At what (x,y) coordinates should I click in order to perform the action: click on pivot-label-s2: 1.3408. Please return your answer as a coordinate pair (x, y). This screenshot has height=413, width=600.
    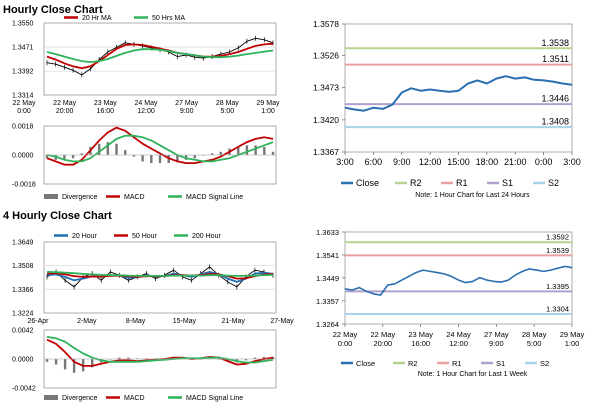
    Looking at the image, I should click on (555, 122).